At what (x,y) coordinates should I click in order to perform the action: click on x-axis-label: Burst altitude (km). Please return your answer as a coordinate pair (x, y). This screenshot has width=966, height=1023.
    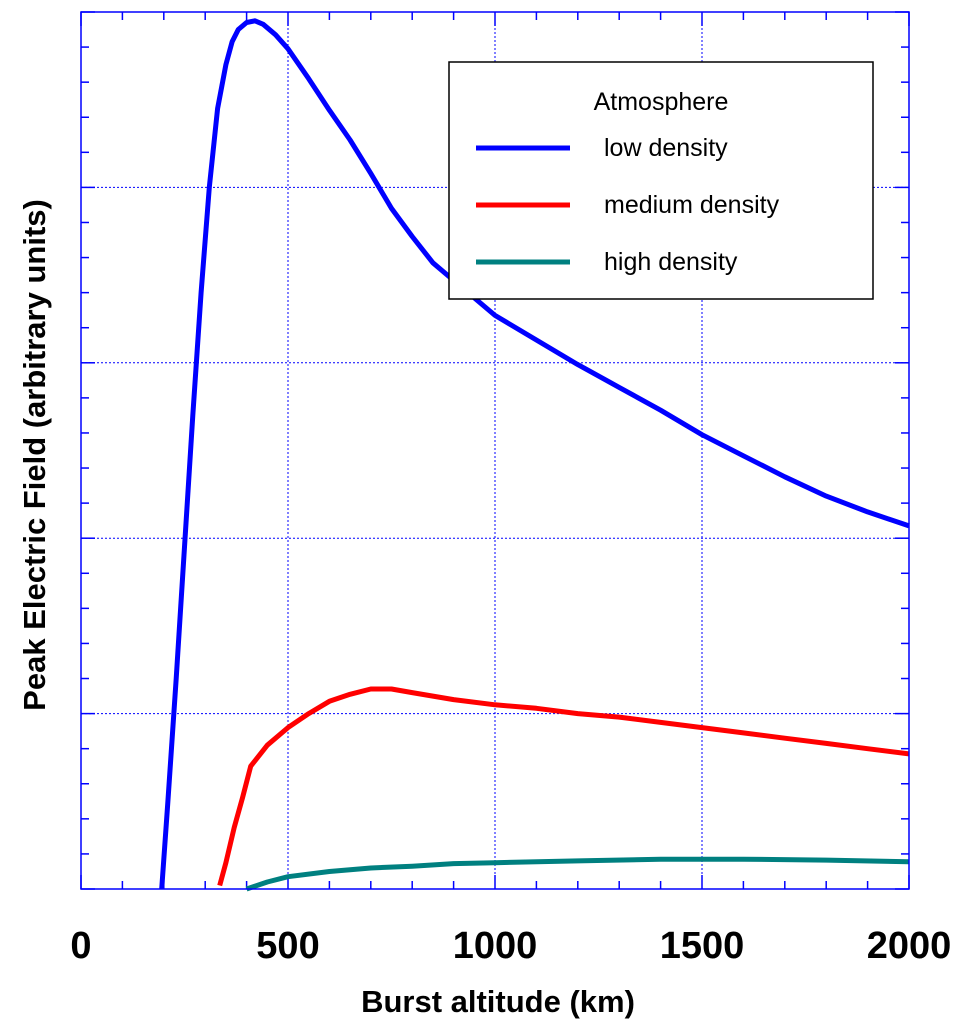
    Looking at the image, I should click on (498, 1001).